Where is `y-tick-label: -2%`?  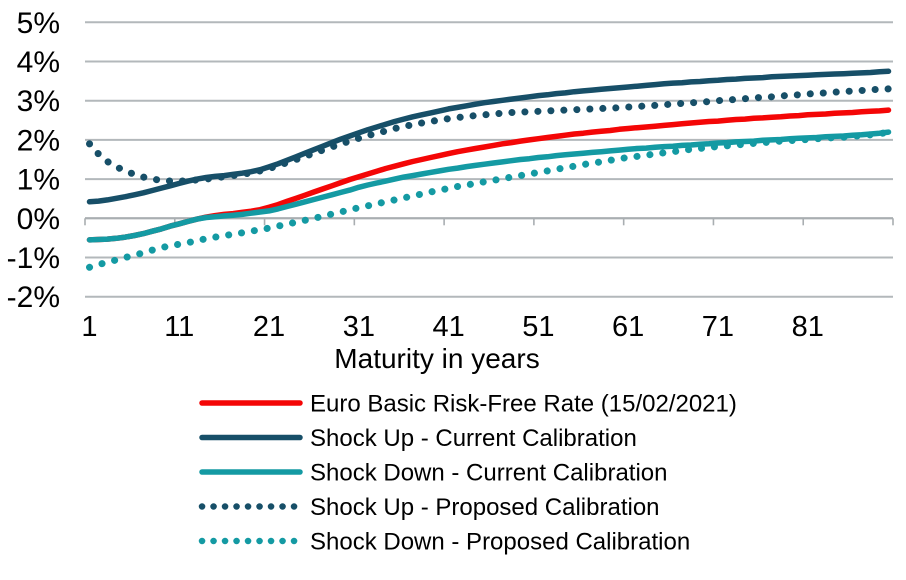
y-tick-label: -2% is located at coordinates (33, 297).